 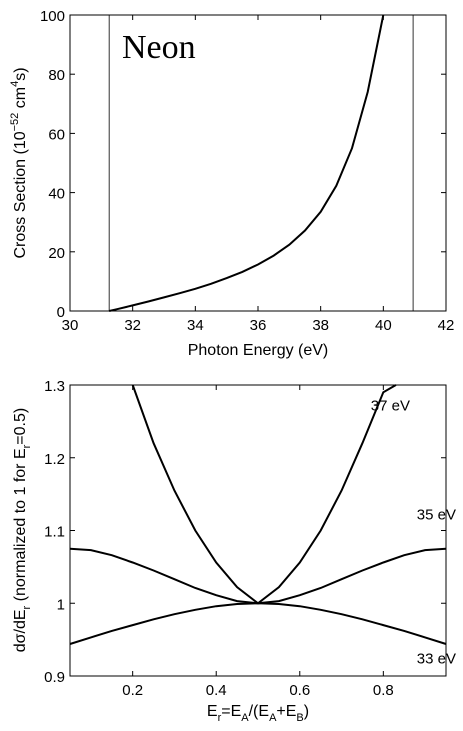 I want to click on top-y-tick-label: 100, so click(x=52, y=16).